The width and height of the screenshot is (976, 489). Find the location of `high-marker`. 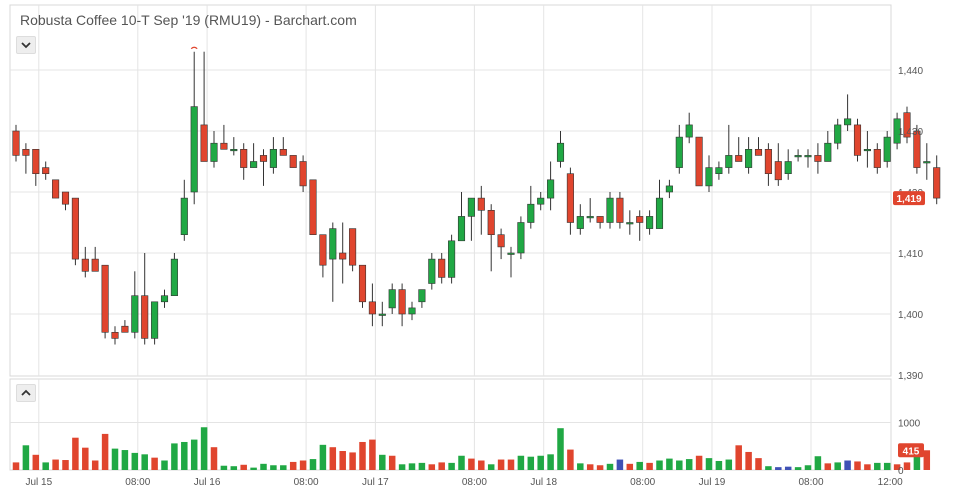

high-marker is located at coordinates (194, 48).